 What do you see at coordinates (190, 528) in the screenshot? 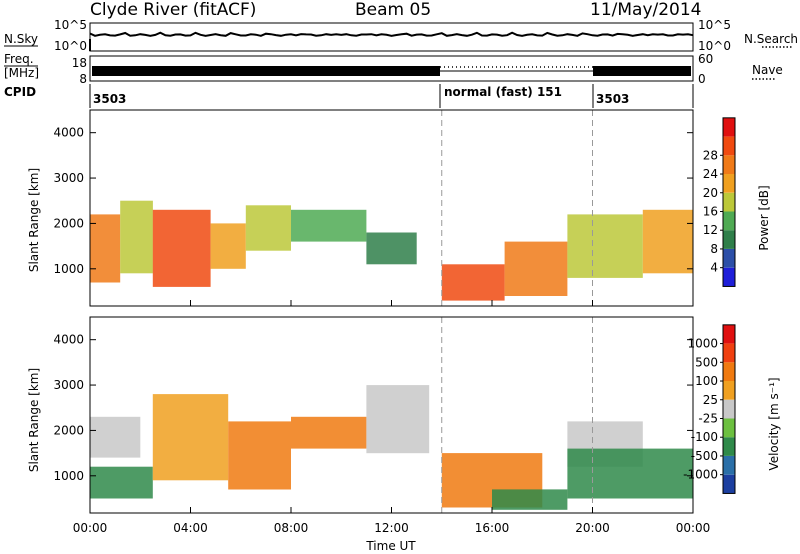
I see `time-tick-label-1: 04:00` at bounding box center [190, 528].